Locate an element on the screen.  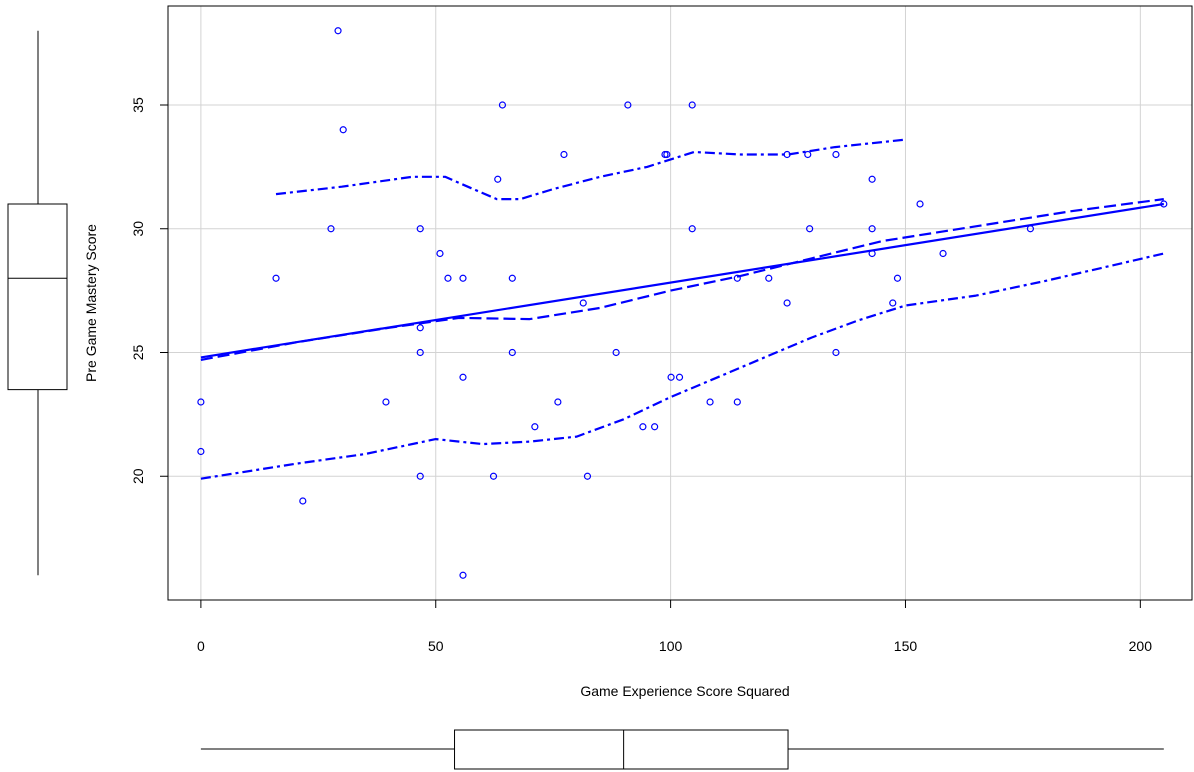
y-tick-label: 20 is located at coordinates (138, 476).